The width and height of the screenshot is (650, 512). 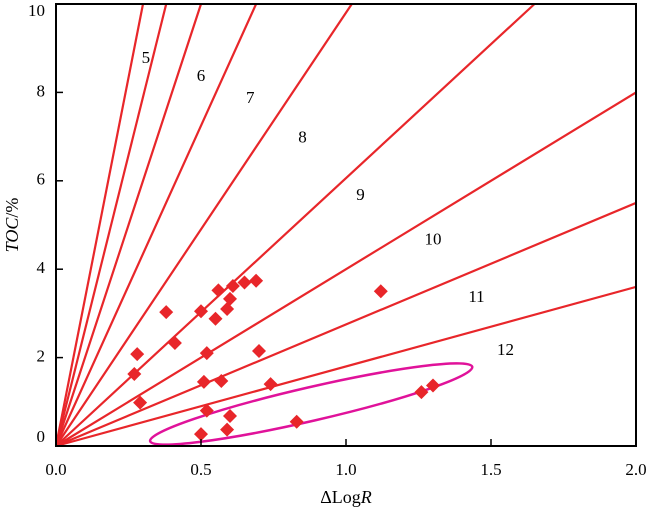 What do you see at coordinates (366, 497) in the screenshot?
I see `x-axis-title-variable: R` at bounding box center [366, 497].